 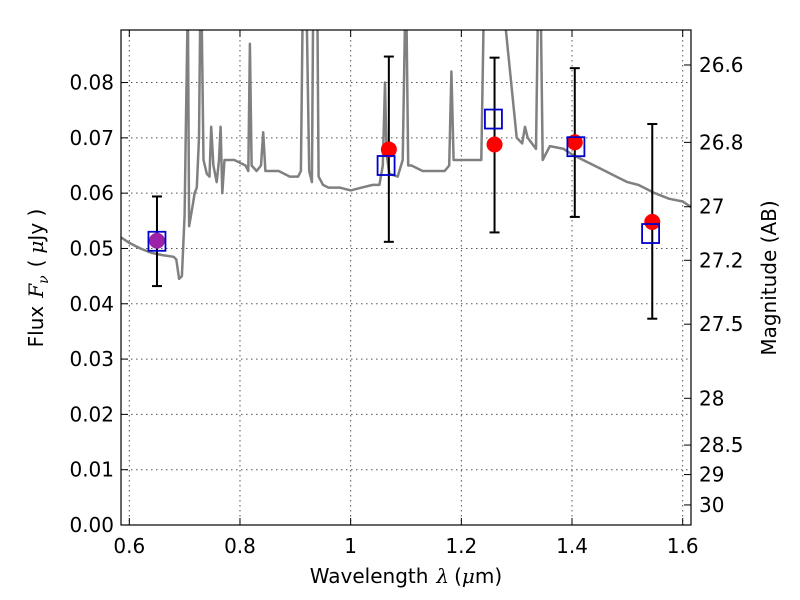 What do you see at coordinates (572, 546) in the screenshot?
I see `x-tick-label: 1.4` at bounding box center [572, 546].